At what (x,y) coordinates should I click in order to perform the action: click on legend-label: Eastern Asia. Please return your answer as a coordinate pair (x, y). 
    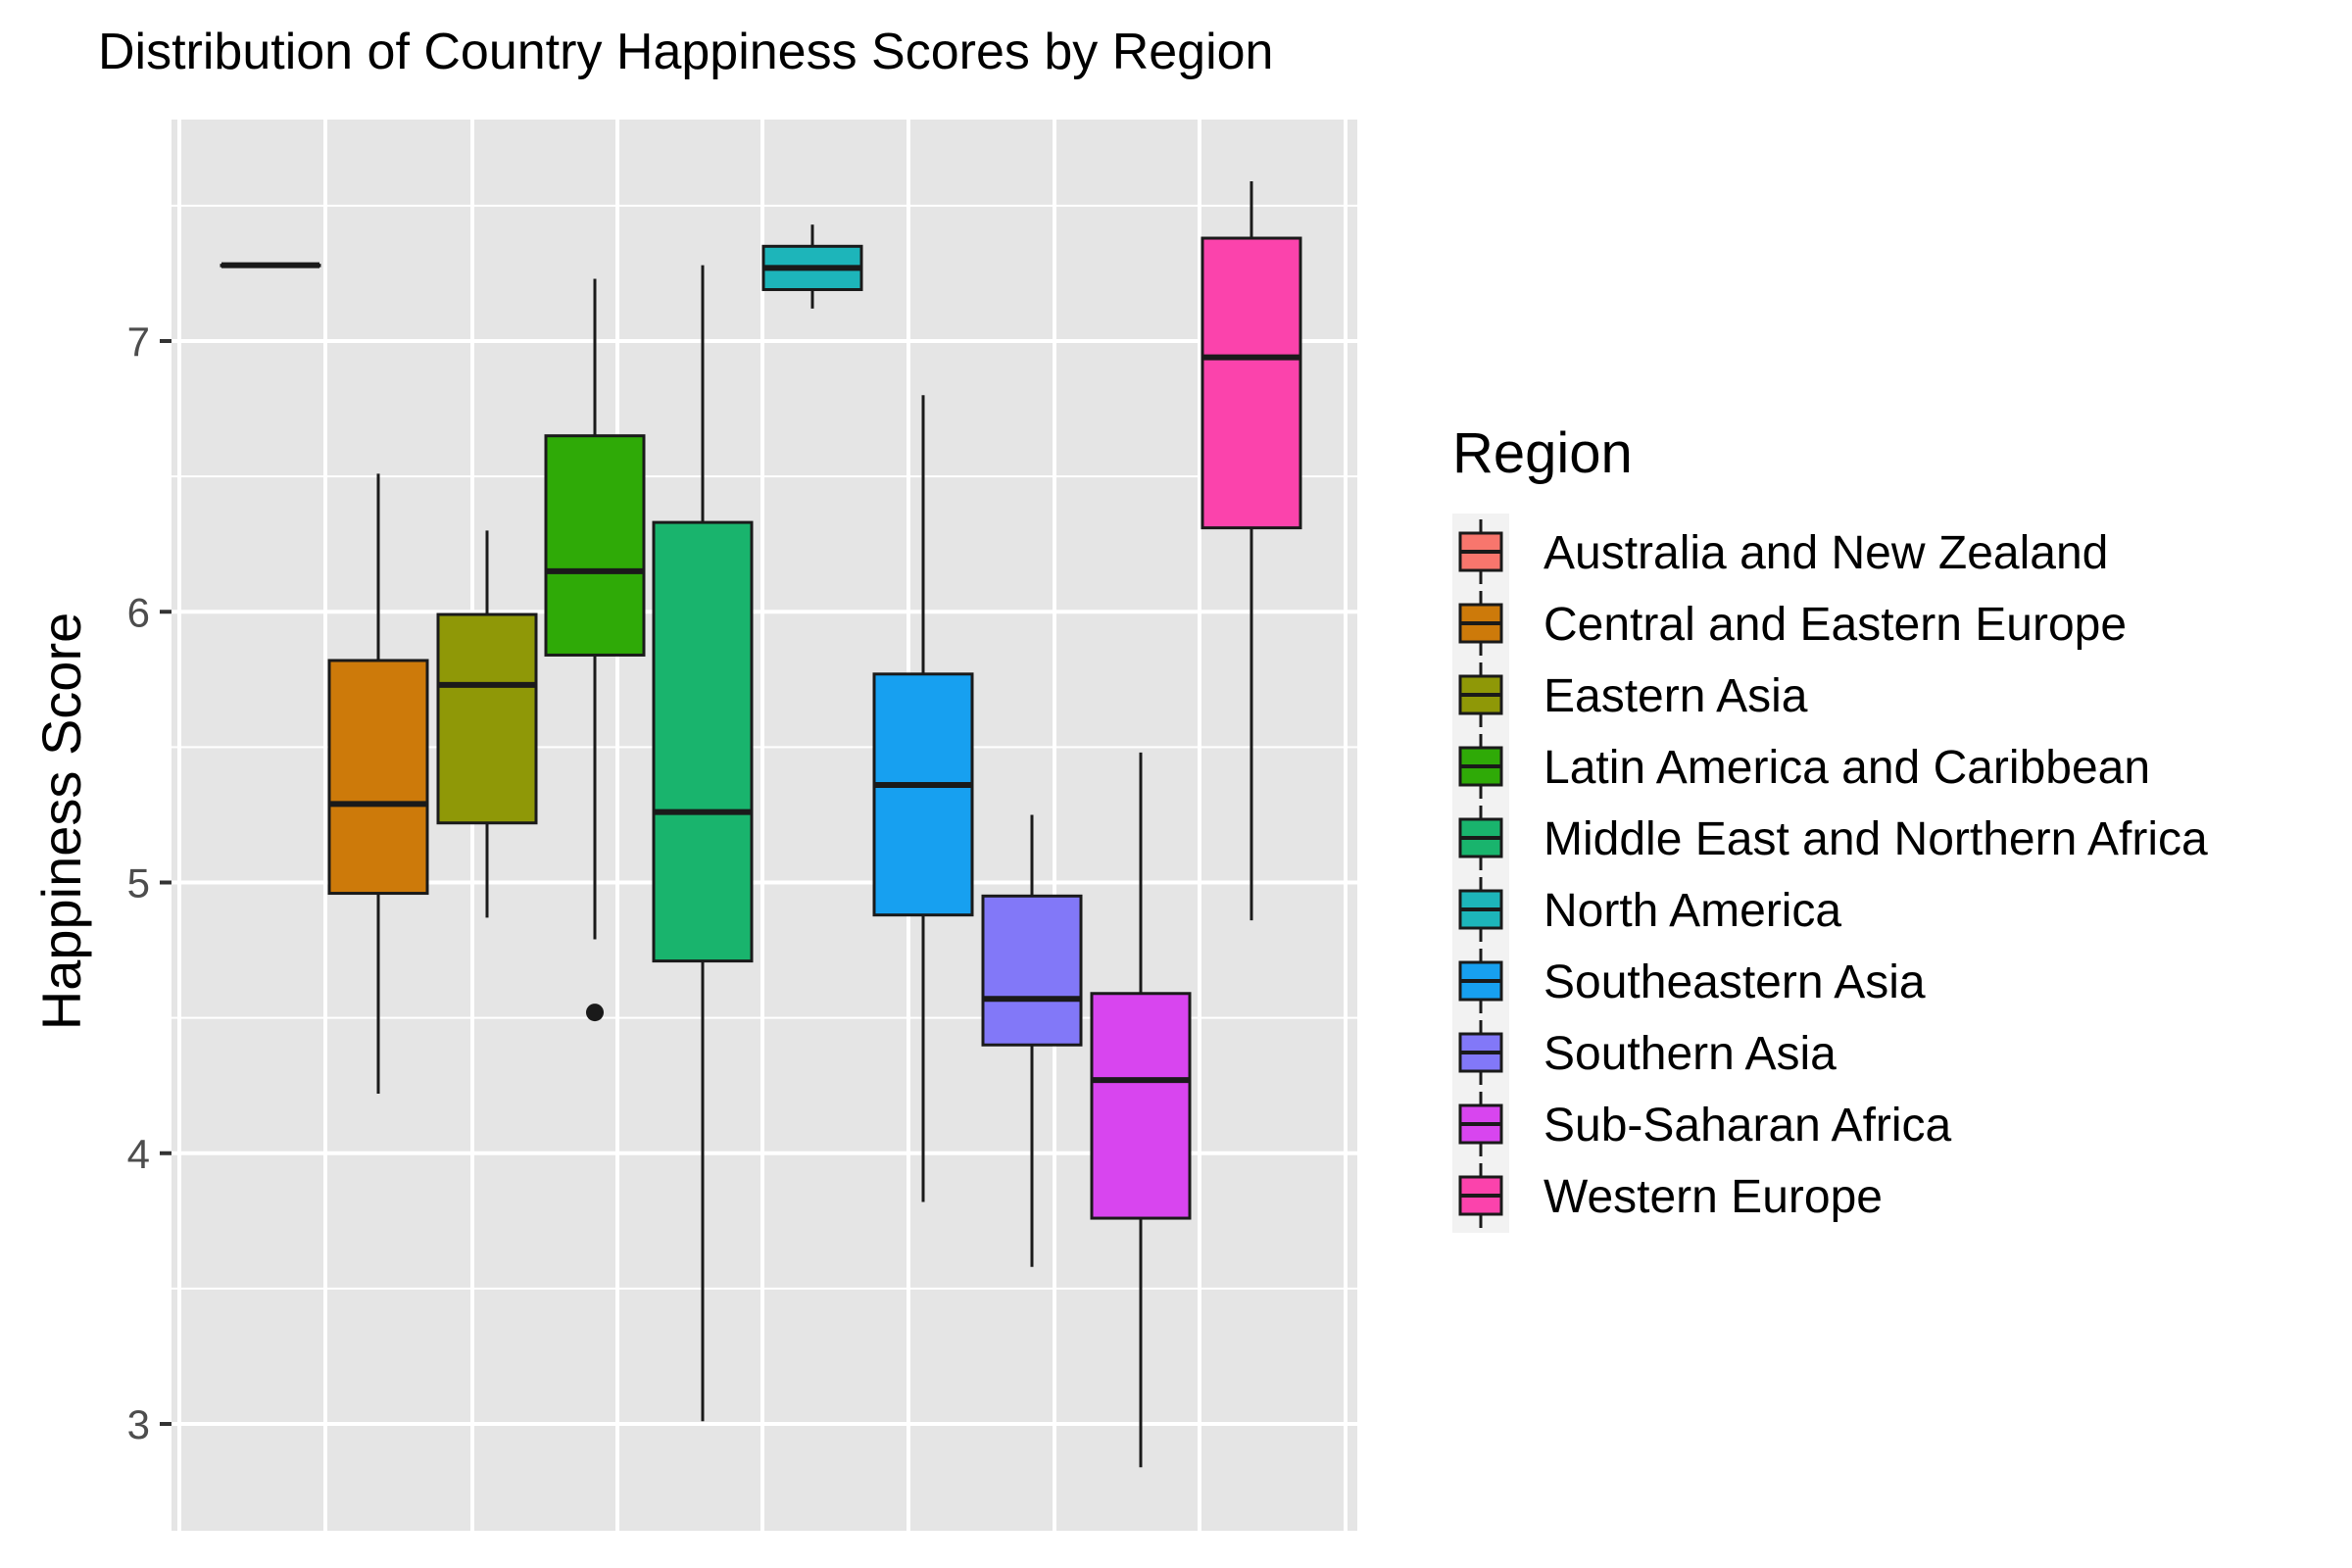
    Looking at the image, I should click on (1676, 696).